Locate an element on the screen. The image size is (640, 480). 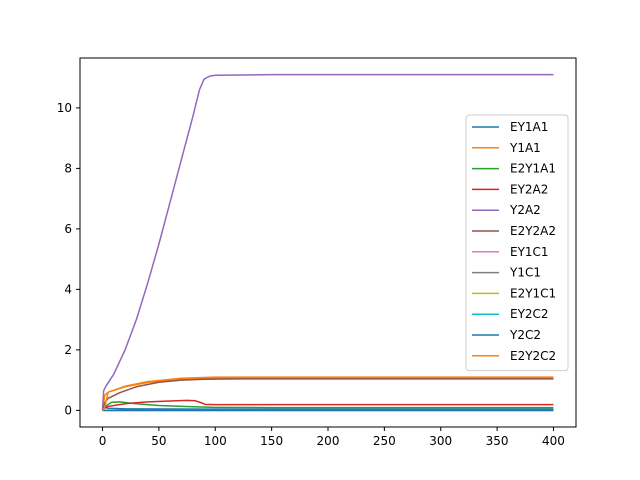
x-tick-label: 100 is located at coordinates (215, 441).